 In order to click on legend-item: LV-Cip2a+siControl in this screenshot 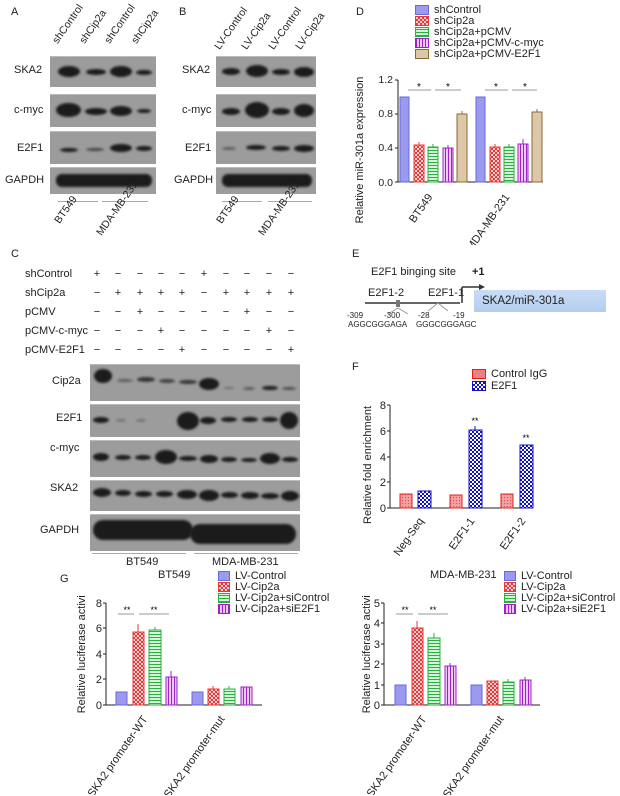, I will do `click(274, 597)`.